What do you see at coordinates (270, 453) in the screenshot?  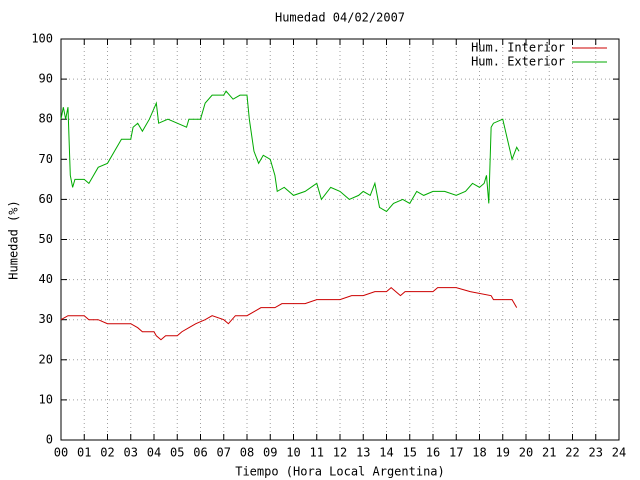 I see `x-tick-label: 09` at bounding box center [270, 453].